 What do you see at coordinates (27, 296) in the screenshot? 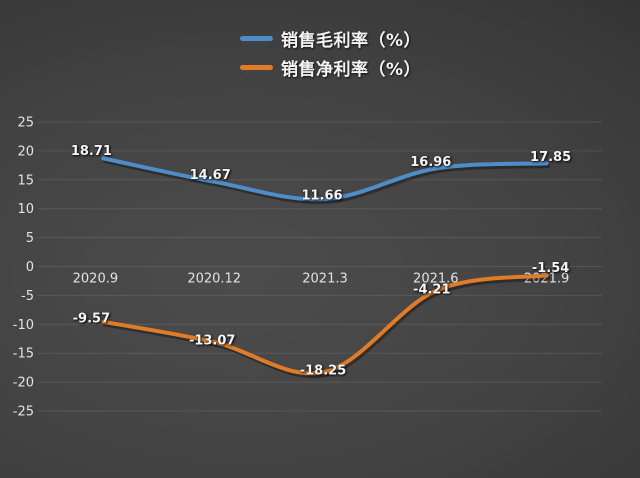
I see `y-axis-tick-label: -5` at bounding box center [27, 296].